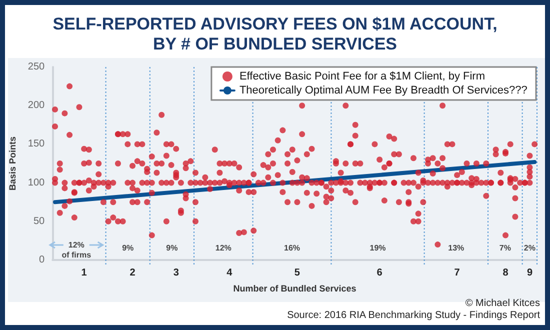 The width and height of the screenshot is (550, 330). Describe the element at coordinates (133, 273) in the screenshot. I see `x-tick-label: 2` at that location.